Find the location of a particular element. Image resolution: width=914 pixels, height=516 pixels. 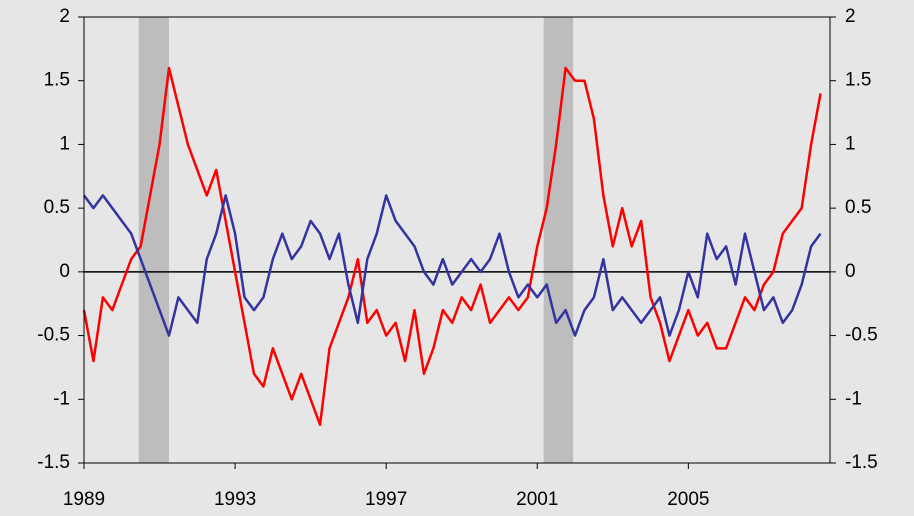

x-tick-label: 2005 is located at coordinates (688, 499).